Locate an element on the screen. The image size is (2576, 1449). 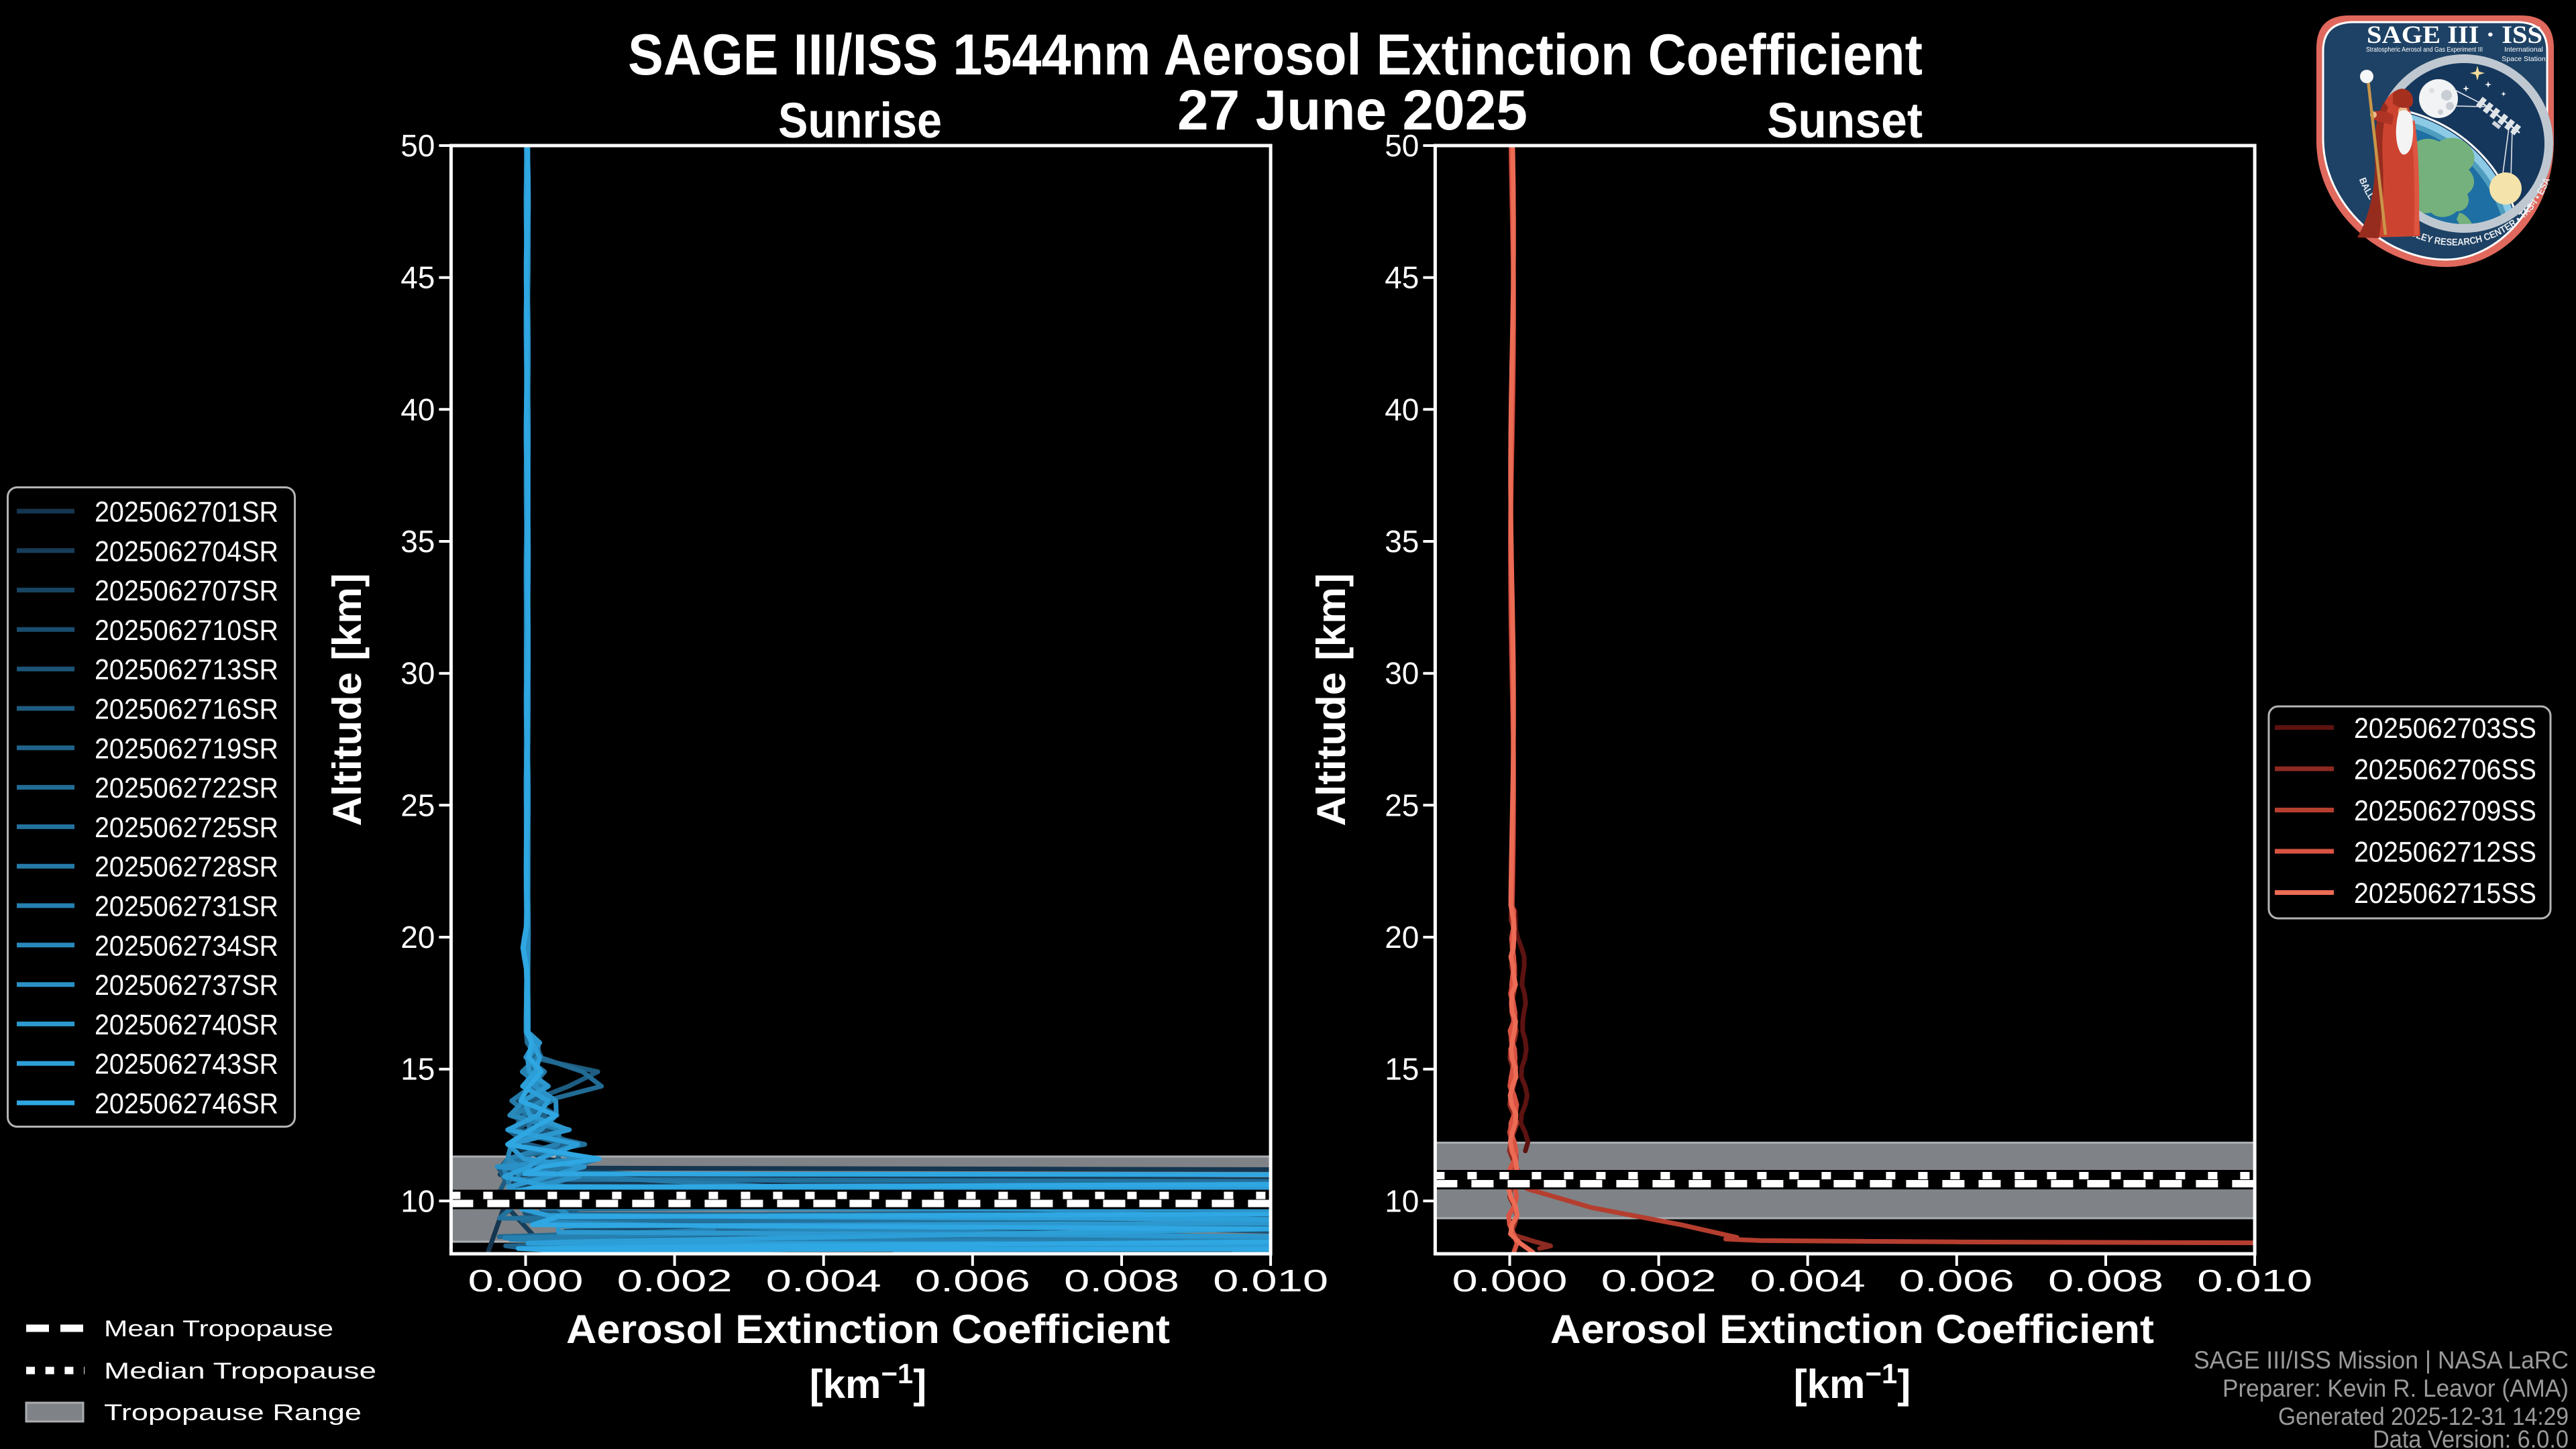
svg-text: Generated 2025-12-31 14:29 is located at coordinates (2423, 1416).